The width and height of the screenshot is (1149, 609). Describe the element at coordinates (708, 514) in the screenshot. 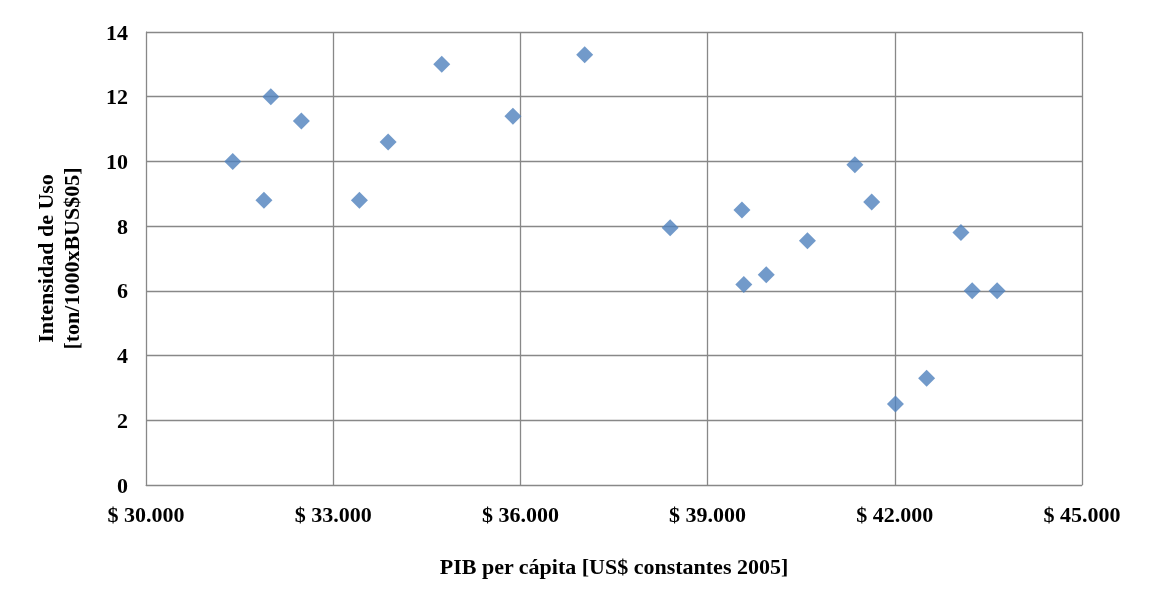

I see `x-tick-label: $ 39.000` at that location.